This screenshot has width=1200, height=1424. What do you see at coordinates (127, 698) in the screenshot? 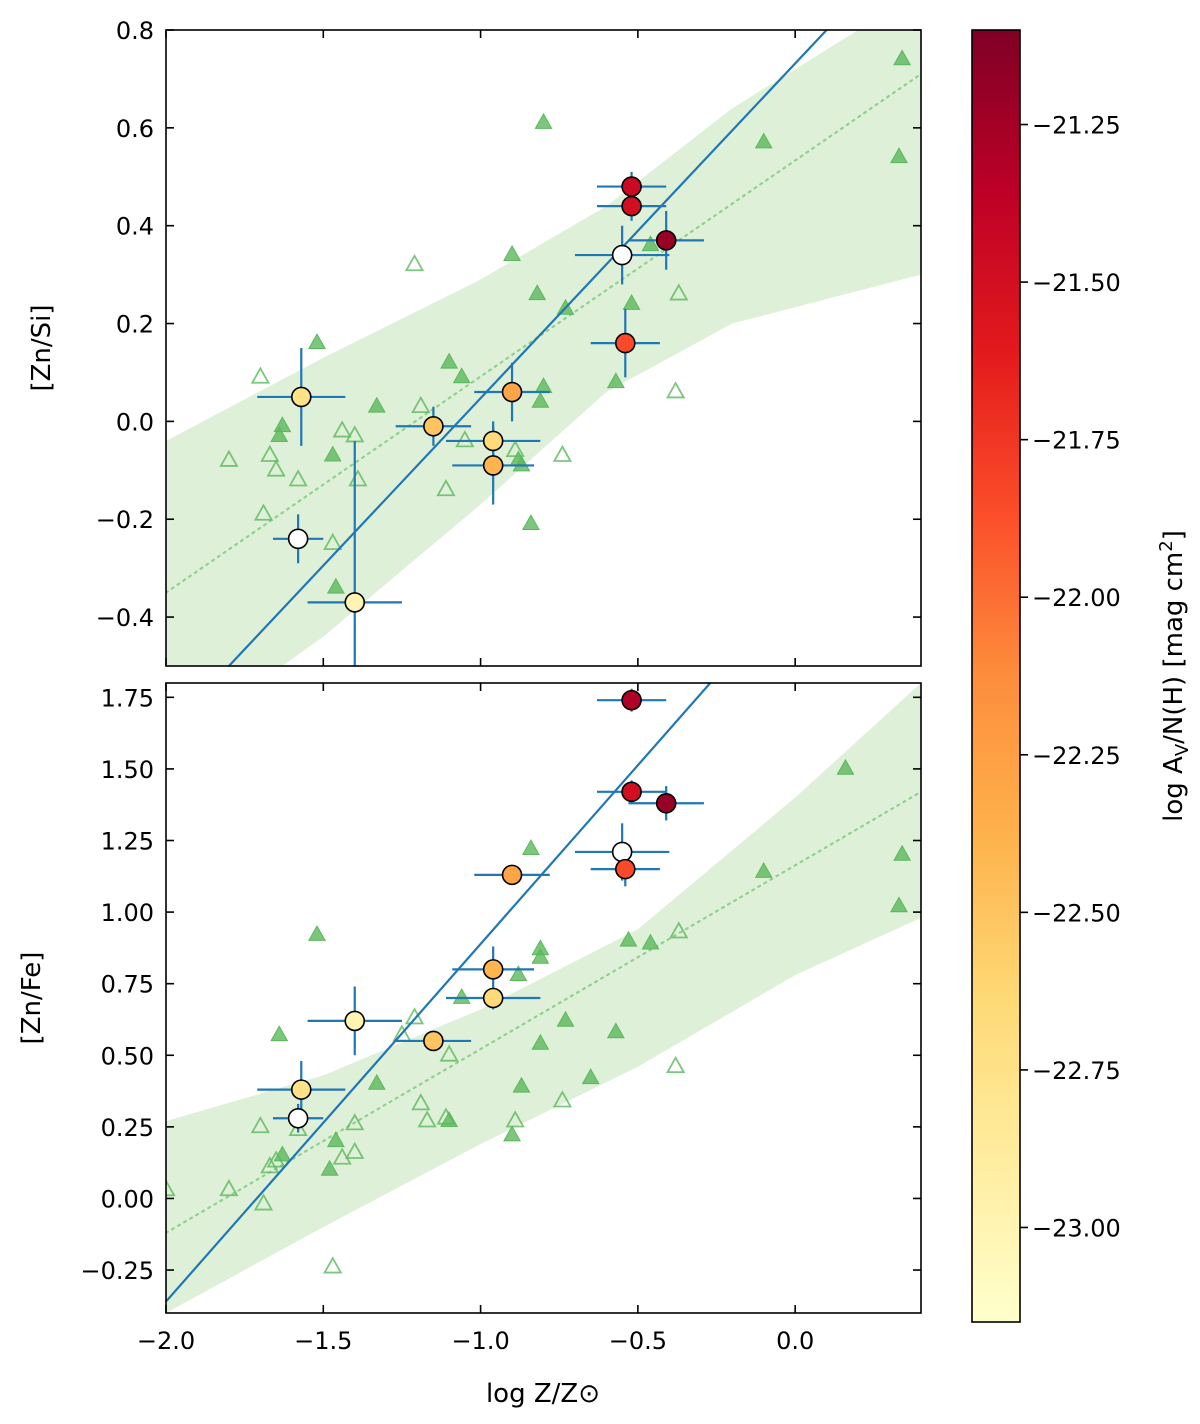
I see `y-tick-label: 1.75` at bounding box center [127, 698].